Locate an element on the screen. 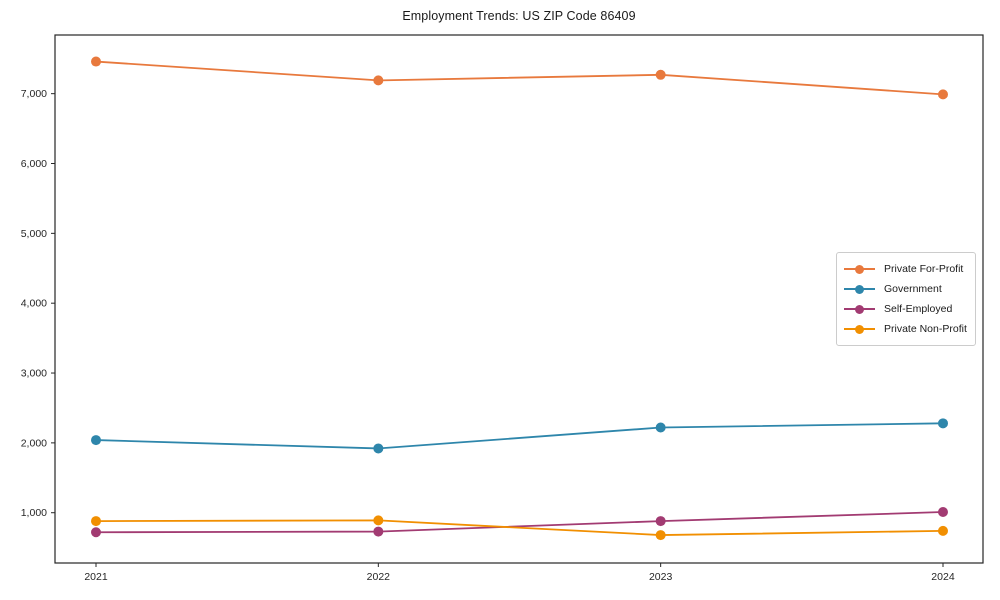 The height and width of the screenshot is (600, 1000). y-tick-label: 5,000 is located at coordinates (34, 234).